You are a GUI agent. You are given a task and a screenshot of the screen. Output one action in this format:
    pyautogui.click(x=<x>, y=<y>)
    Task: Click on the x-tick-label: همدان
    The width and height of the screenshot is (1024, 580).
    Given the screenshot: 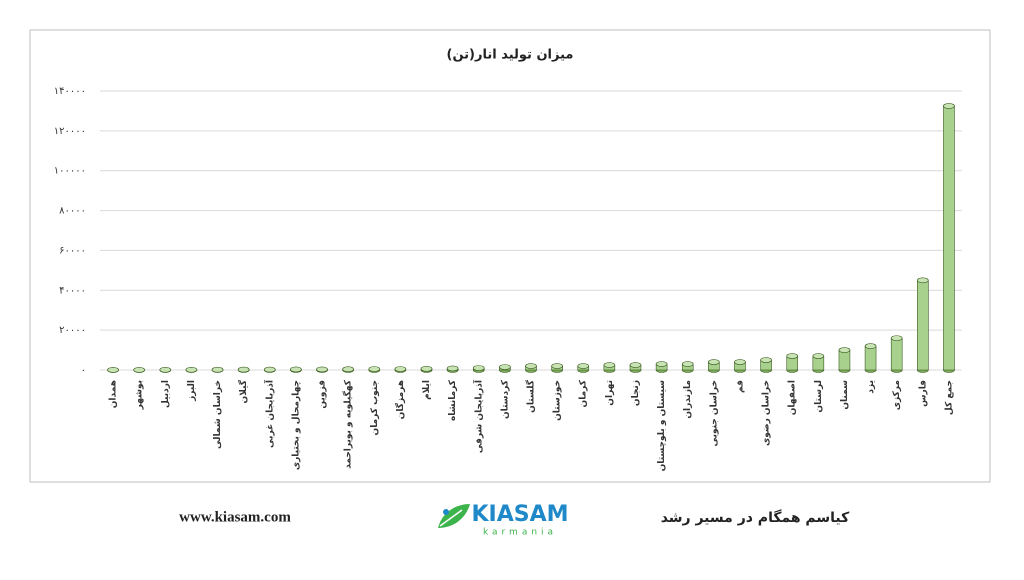 What is the action you would take?
    pyautogui.click(x=114, y=394)
    